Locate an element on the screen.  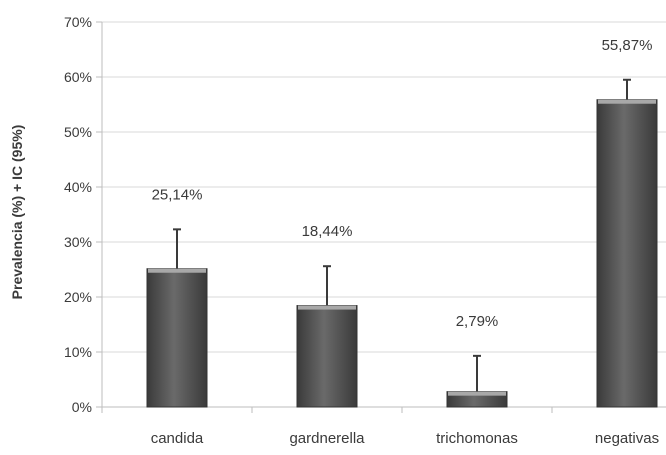
y-tick-label: 40% is located at coordinates (78, 187).